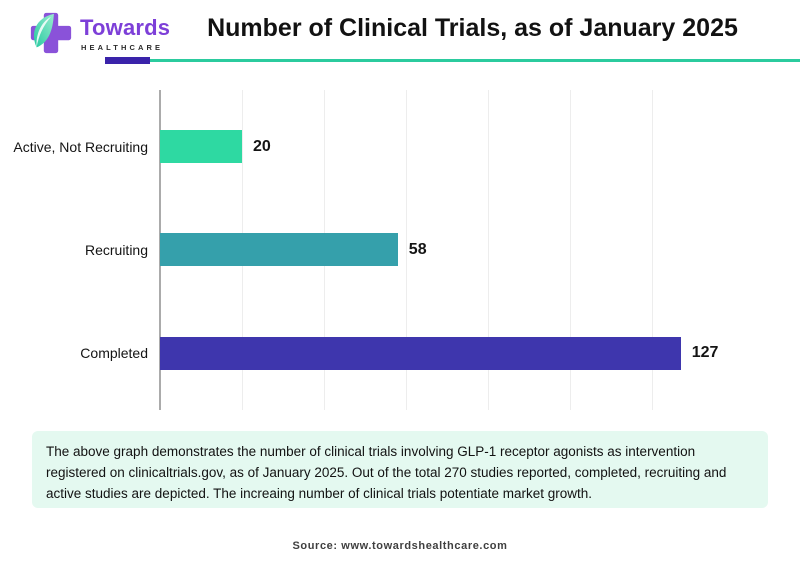  What do you see at coordinates (114, 353) in the screenshot?
I see `category-label: Completed` at bounding box center [114, 353].